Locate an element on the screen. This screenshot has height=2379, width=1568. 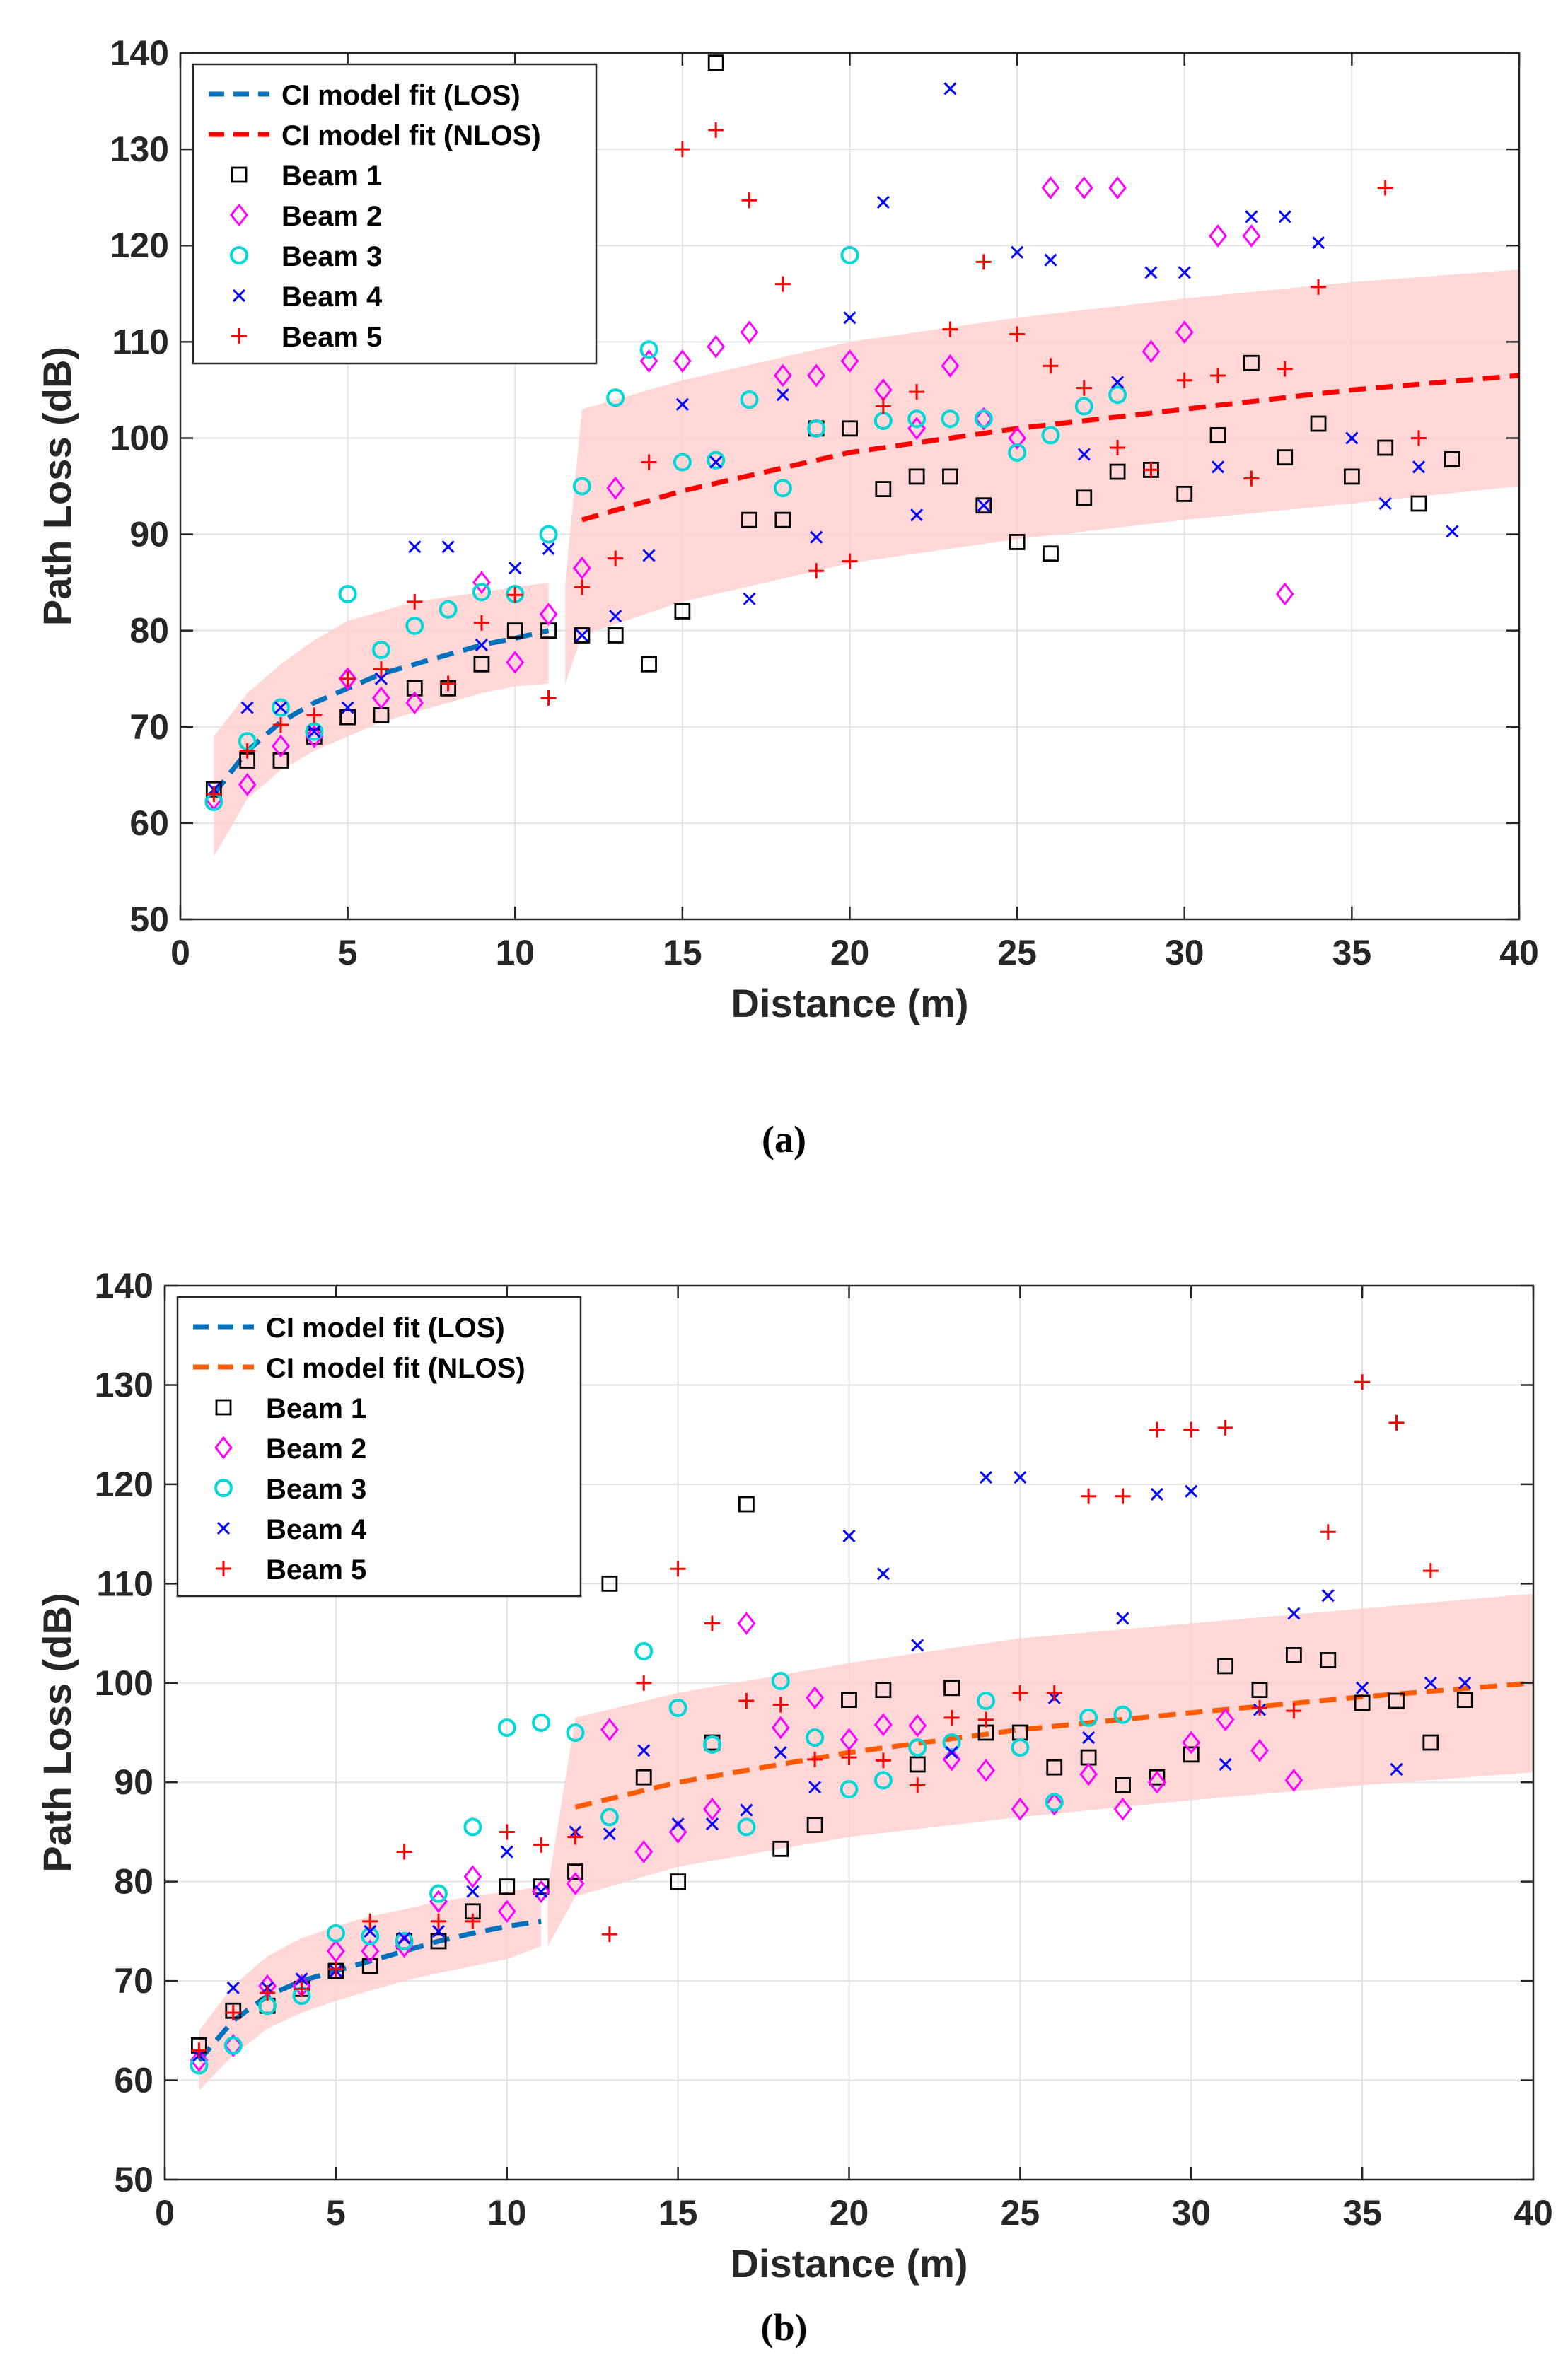
legend-label: Beam 2 is located at coordinates (316, 1449).